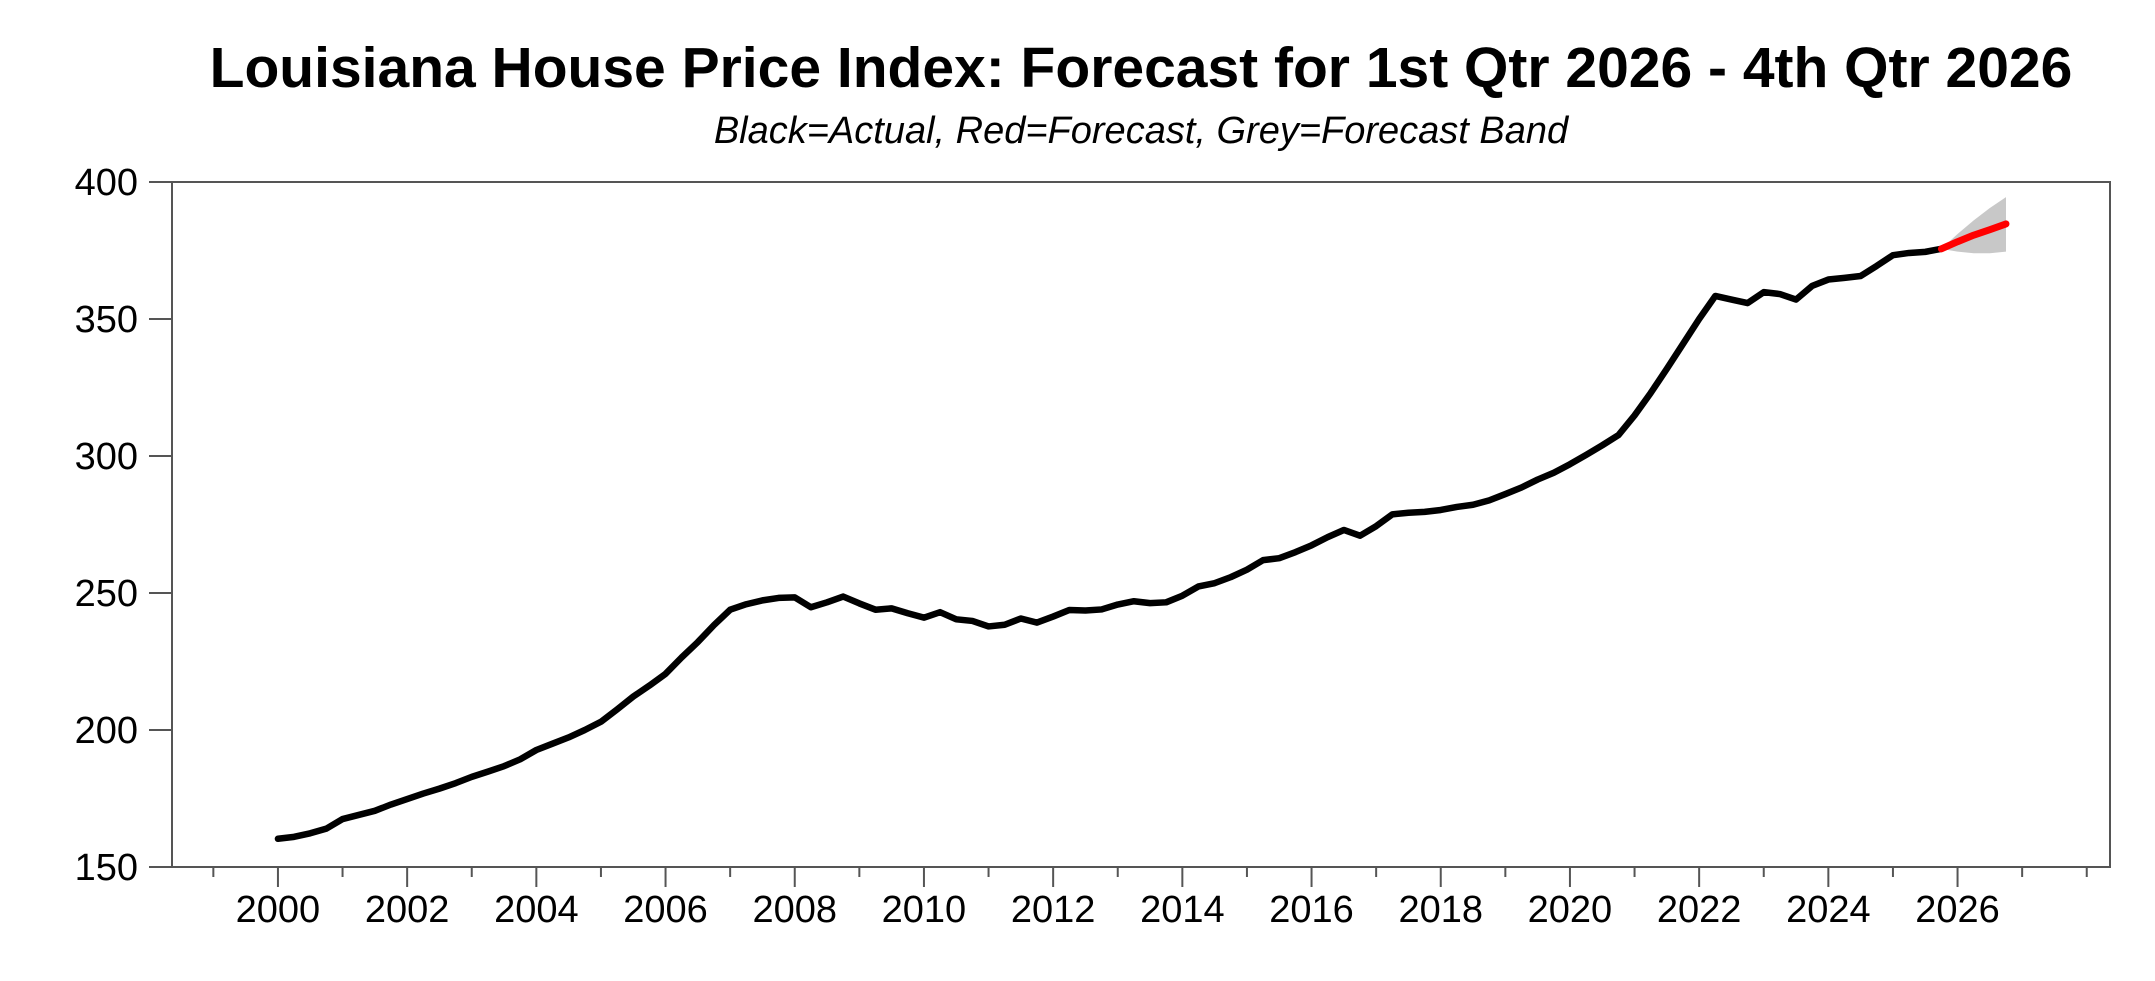 The image size is (2155, 981). Describe the element at coordinates (106, 320) in the screenshot. I see `y-tick-label: 350` at that location.